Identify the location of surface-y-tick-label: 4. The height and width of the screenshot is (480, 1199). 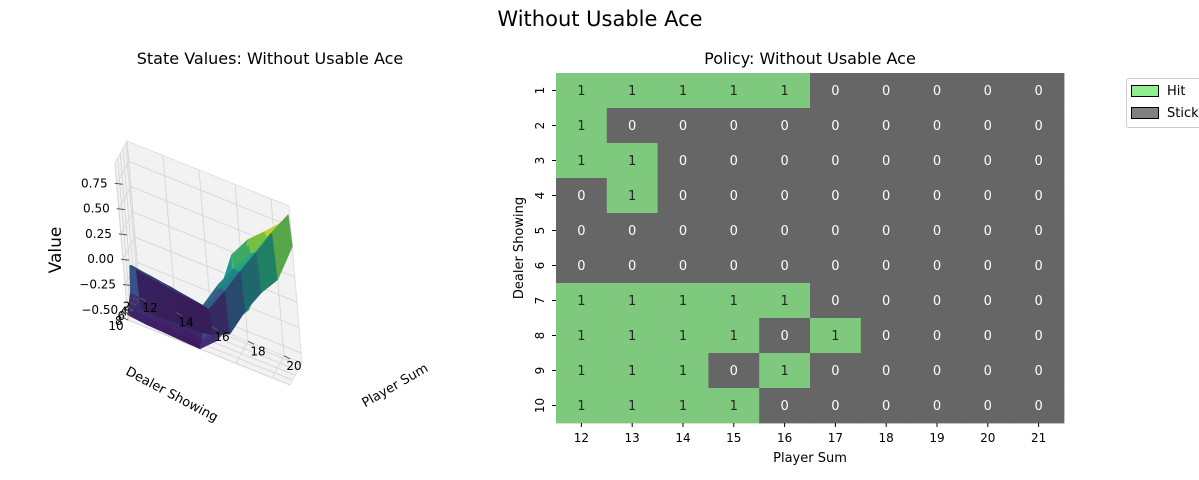
(124, 311).